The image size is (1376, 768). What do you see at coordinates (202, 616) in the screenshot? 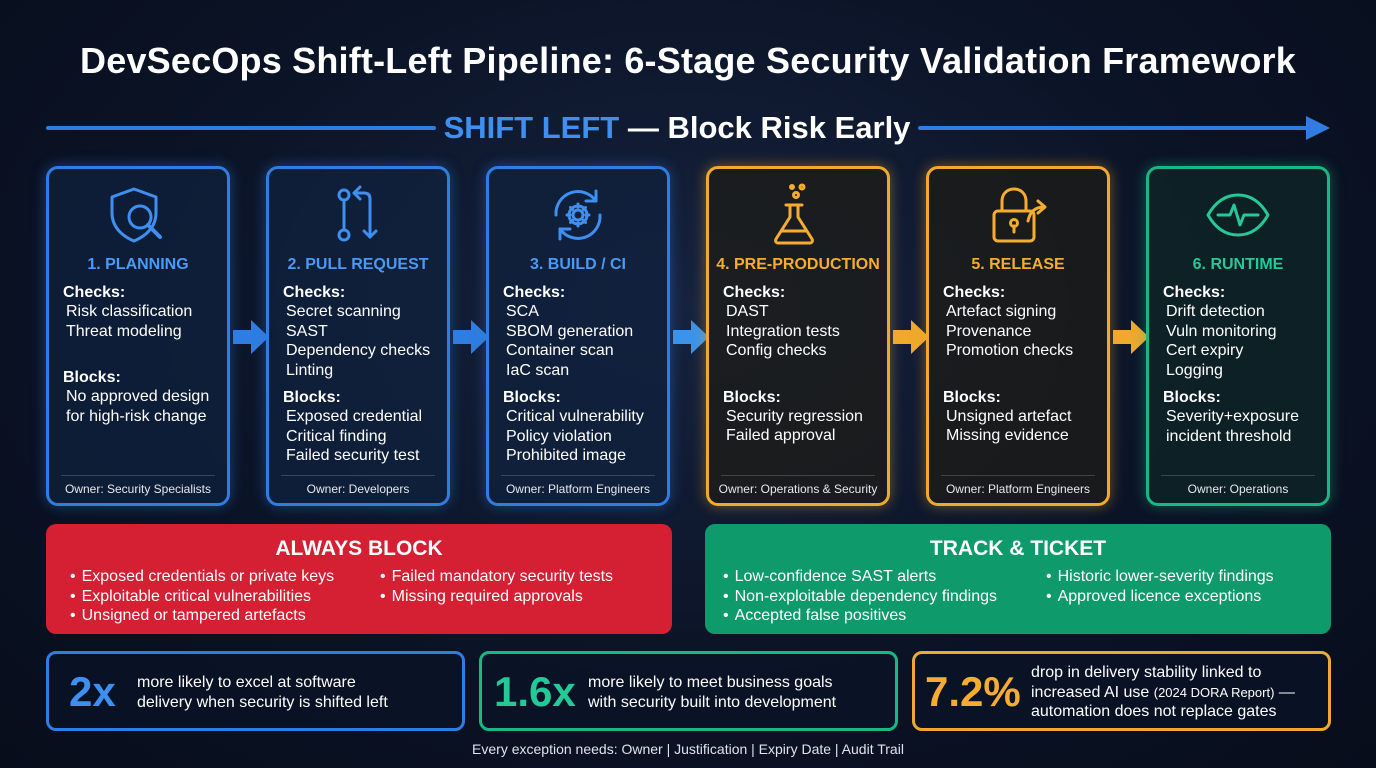
I see `always-block-item: Unsigned or tampered artefacts` at bounding box center [202, 616].